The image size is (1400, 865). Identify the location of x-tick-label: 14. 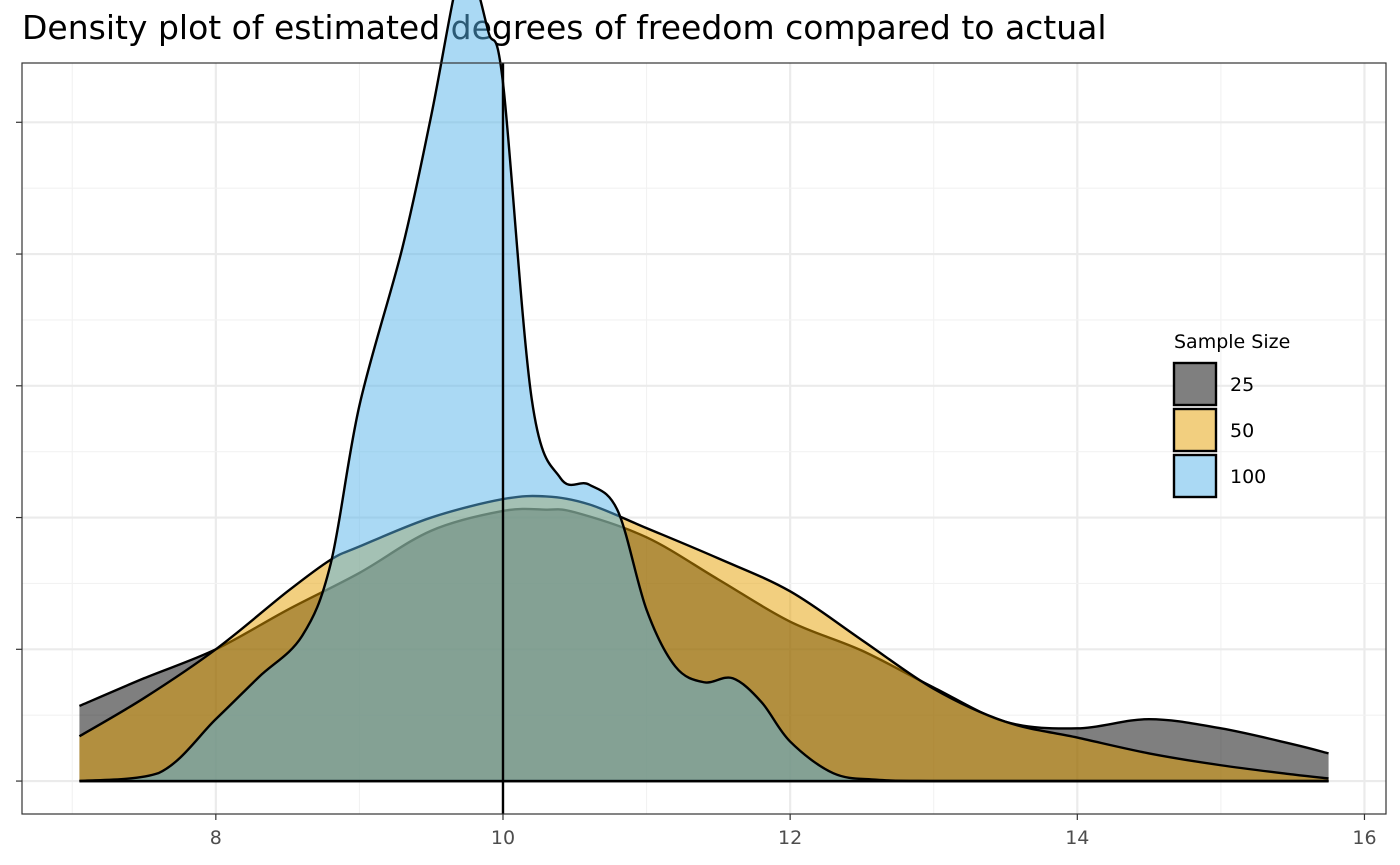
(1077, 838).